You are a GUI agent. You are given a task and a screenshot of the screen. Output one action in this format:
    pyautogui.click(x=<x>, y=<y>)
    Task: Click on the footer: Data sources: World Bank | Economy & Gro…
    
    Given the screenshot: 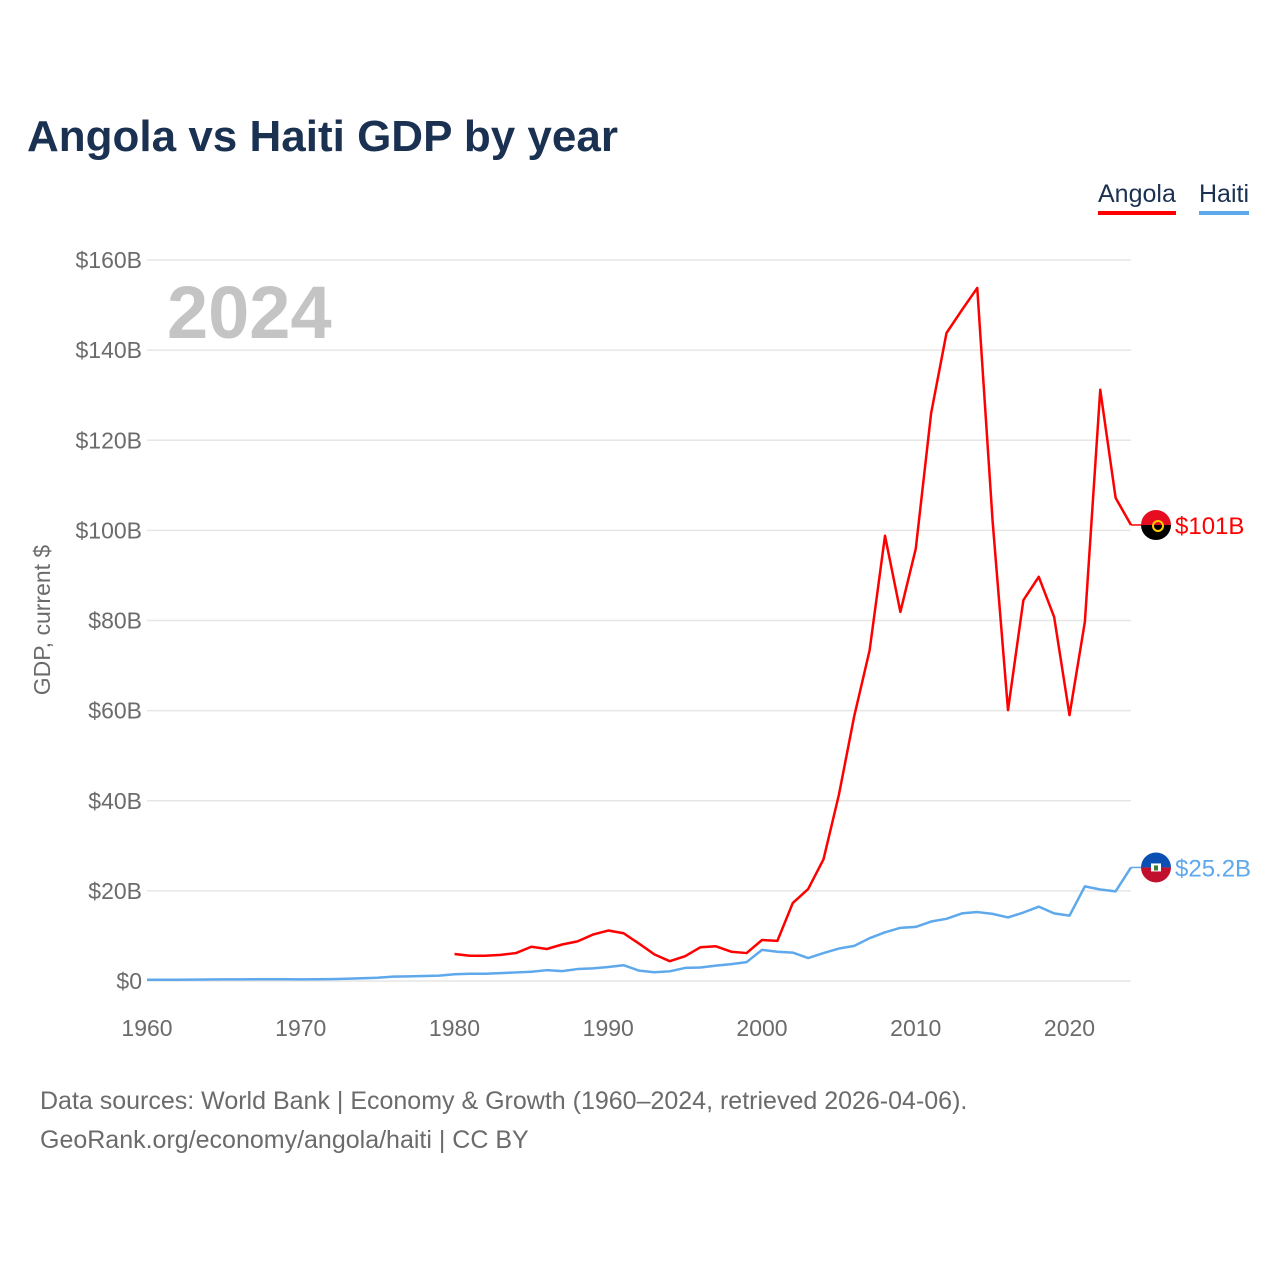 What is the action you would take?
    pyautogui.click(x=503, y=1121)
    